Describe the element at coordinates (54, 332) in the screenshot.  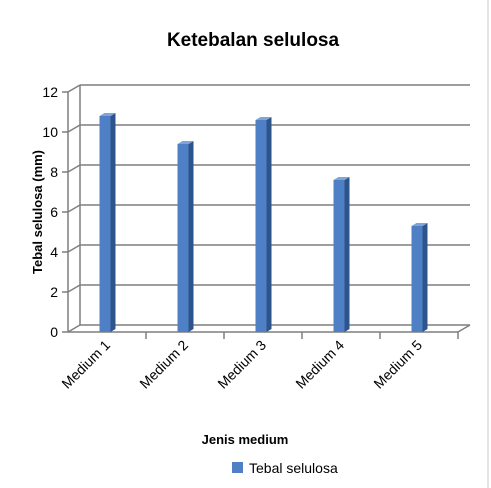
I see `y-tick-label: 0` at that location.